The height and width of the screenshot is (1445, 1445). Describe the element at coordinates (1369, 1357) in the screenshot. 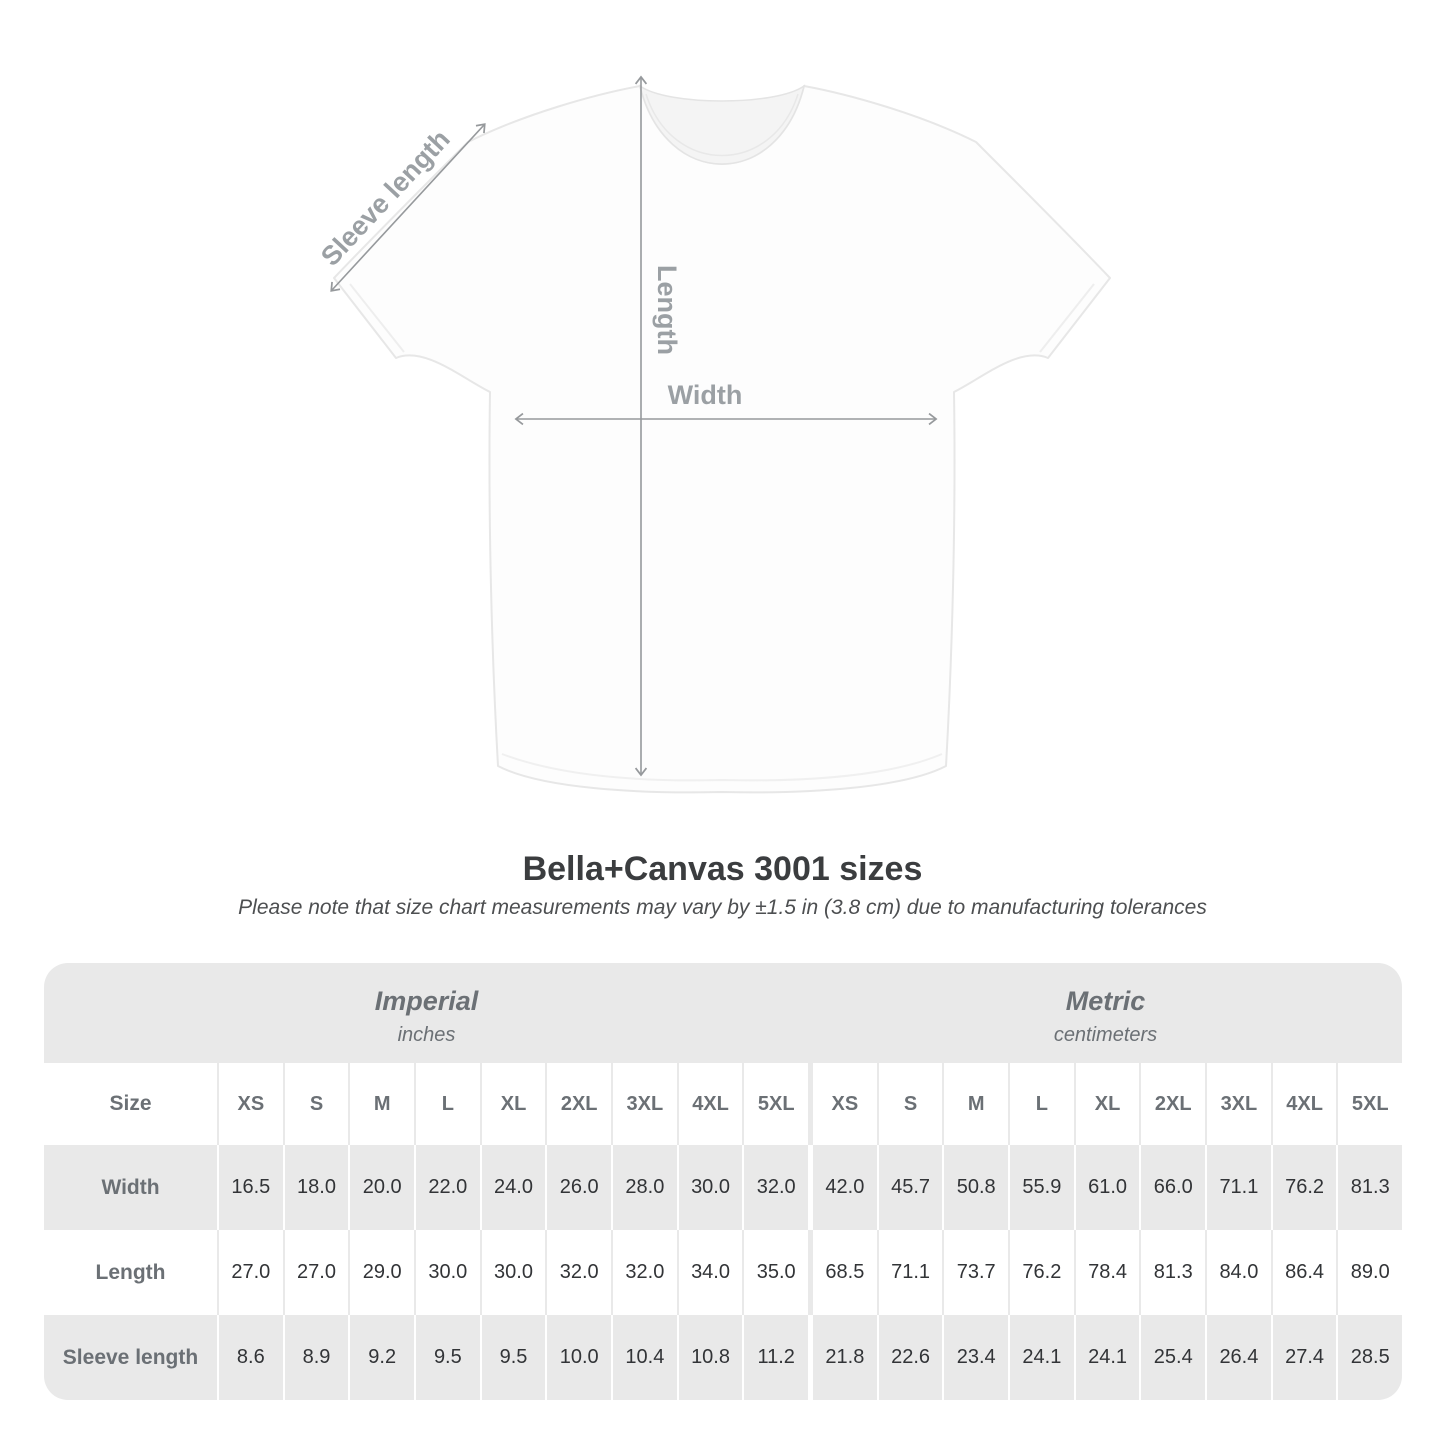

I see `table-cell: 28.5` at that location.